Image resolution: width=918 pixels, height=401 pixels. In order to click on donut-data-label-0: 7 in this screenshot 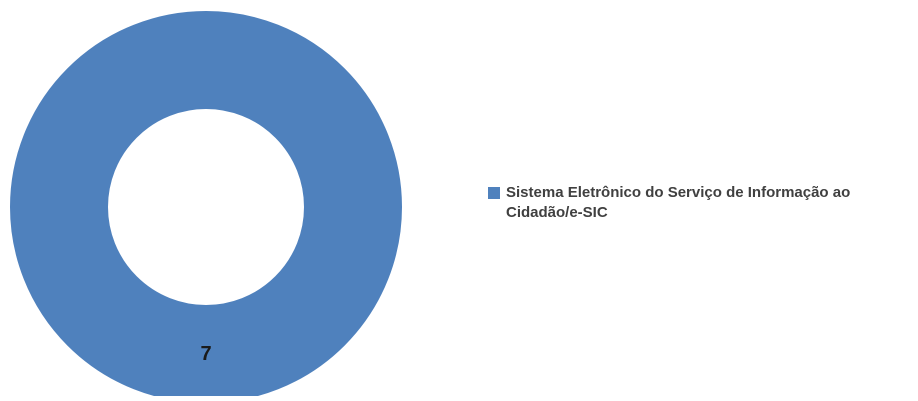, I will do `click(205, 354)`.